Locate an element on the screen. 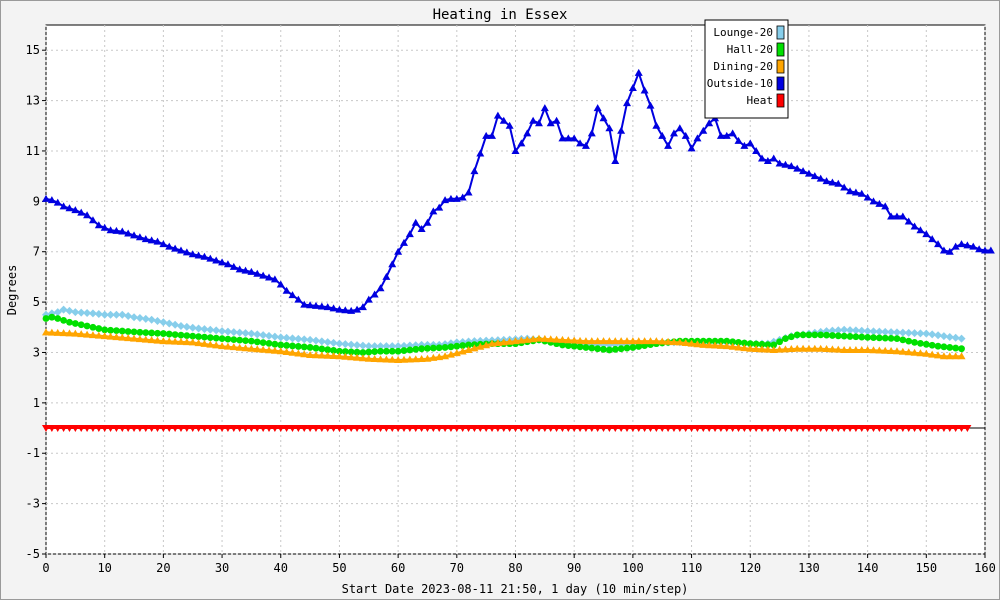 The image size is (1000, 600). y-axis-label: Degrees is located at coordinates (12, 290).